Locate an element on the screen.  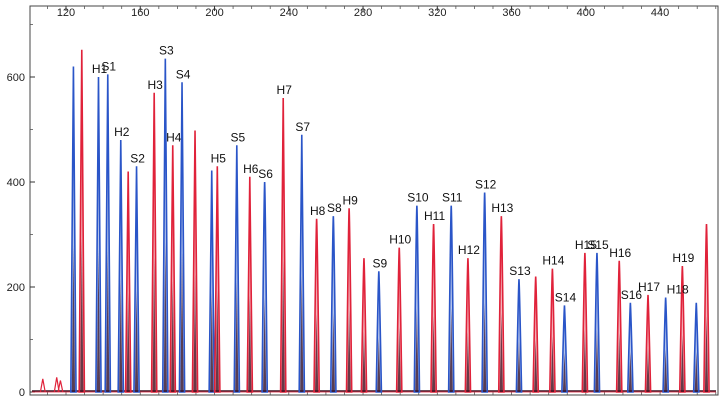
peak-label: H12 is located at coordinates (469, 250).